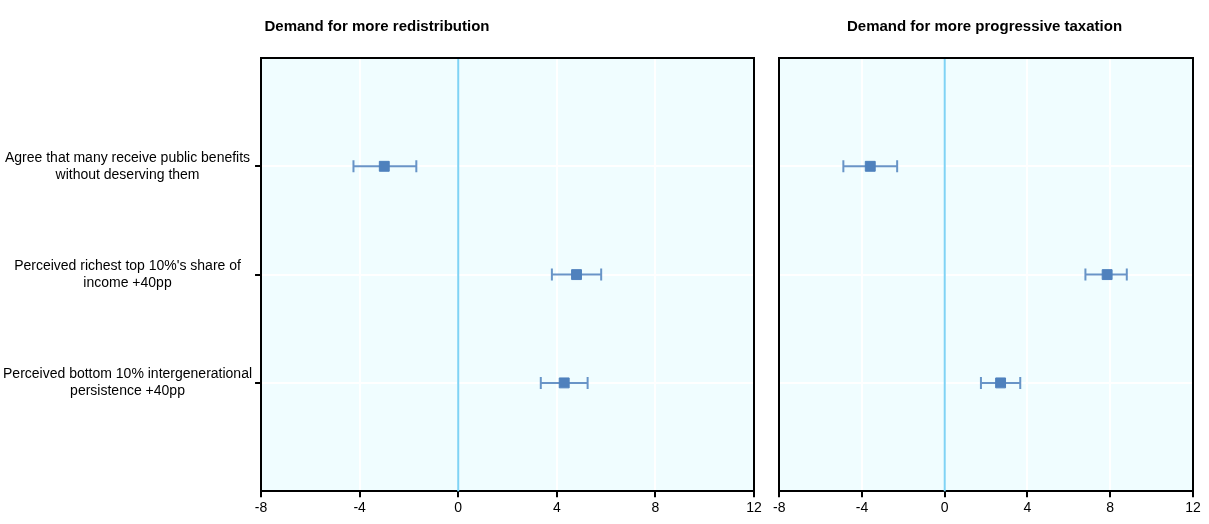 The width and height of the screenshot is (1209, 524). Describe the element at coordinates (128, 273) in the screenshot. I see `y-tick-label: Perceived richest top 10%'s share of income +40pp` at that location.